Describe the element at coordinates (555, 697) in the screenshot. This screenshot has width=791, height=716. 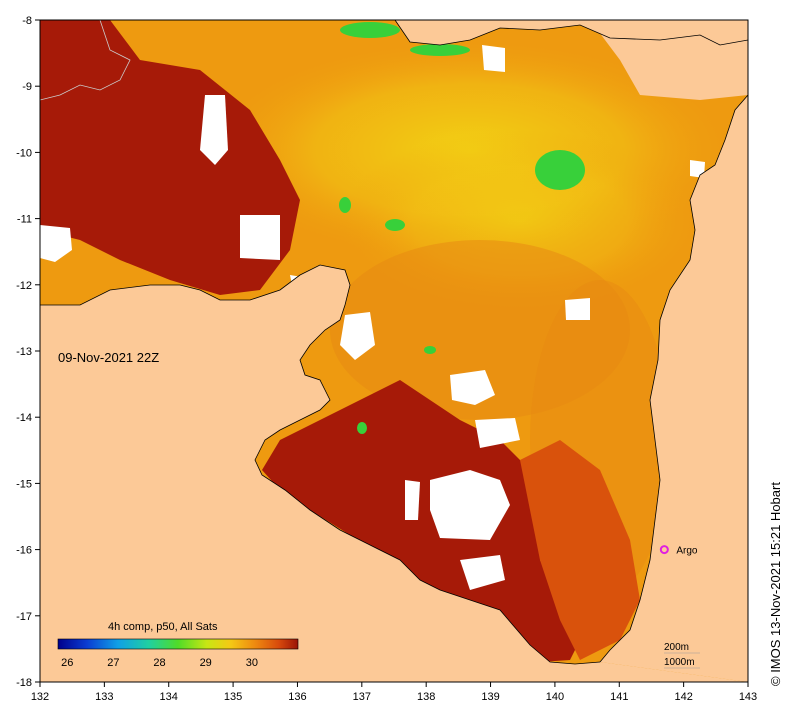
I see `x-tick-label: 140` at that location.